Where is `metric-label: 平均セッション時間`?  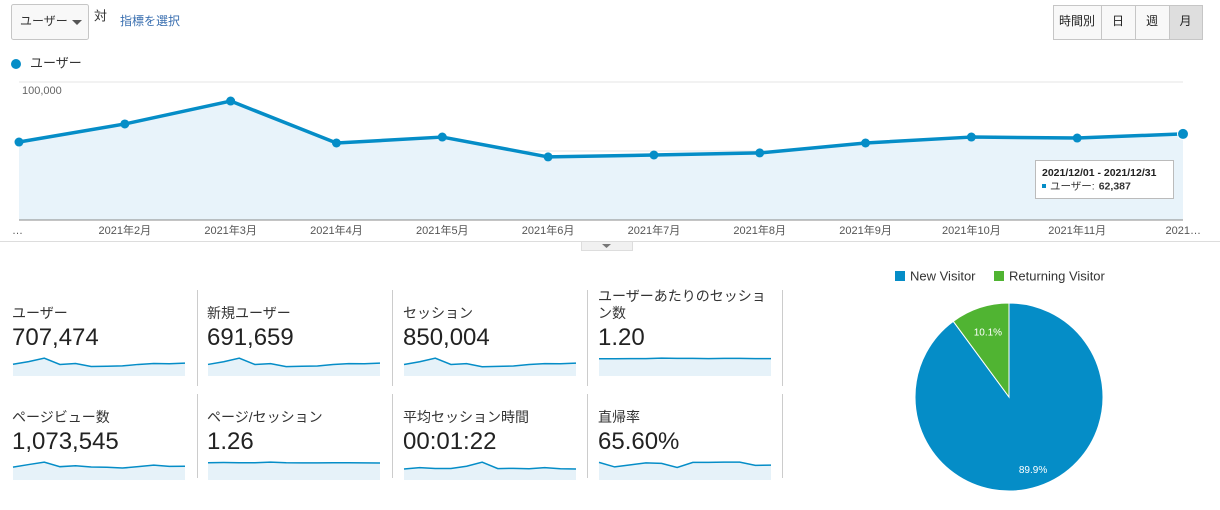
metric-label: 平均セッション時間 is located at coordinates (466, 417).